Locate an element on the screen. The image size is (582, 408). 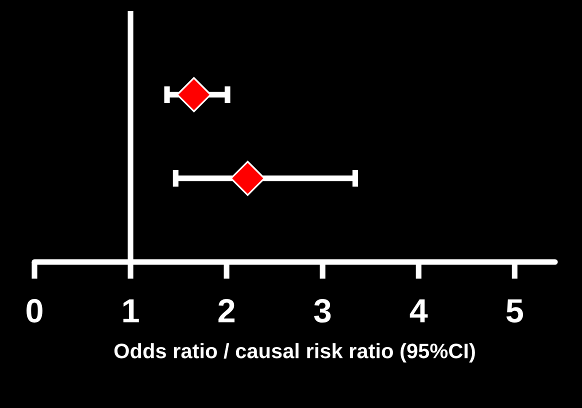
x-tick-label: 1 is located at coordinates (131, 310).